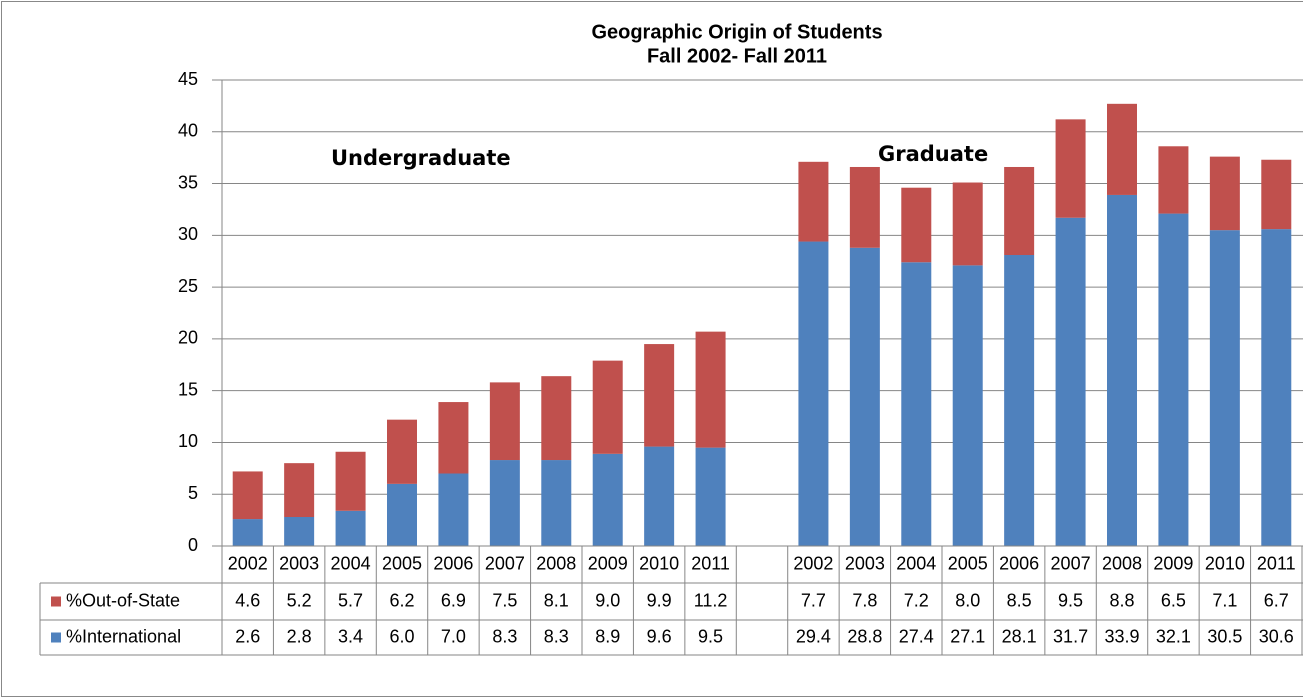 Image resolution: width=1303 pixels, height=698 pixels. Describe the element at coordinates (1173, 600) in the screenshot. I see `table-value: 6.5` at that location.